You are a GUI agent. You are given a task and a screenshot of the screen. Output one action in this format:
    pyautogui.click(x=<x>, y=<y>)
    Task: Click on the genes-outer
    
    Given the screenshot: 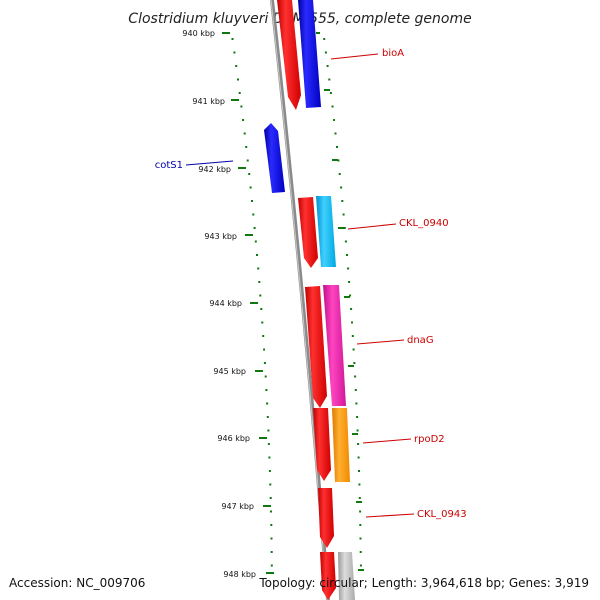 What is the action you would take?
    pyautogui.click(x=326, y=300)
    